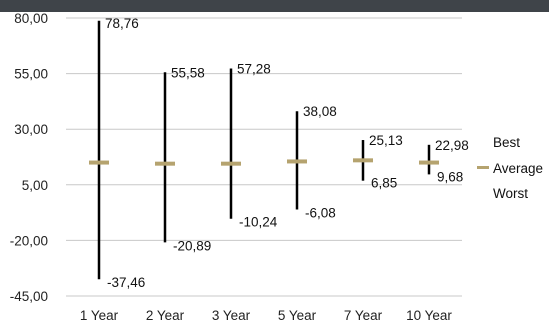 The height and width of the screenshot is (323, 549). Describe the element at coordinates (450, 176) in the screenshot. I see `worst-data-label: 9,68` at that location.